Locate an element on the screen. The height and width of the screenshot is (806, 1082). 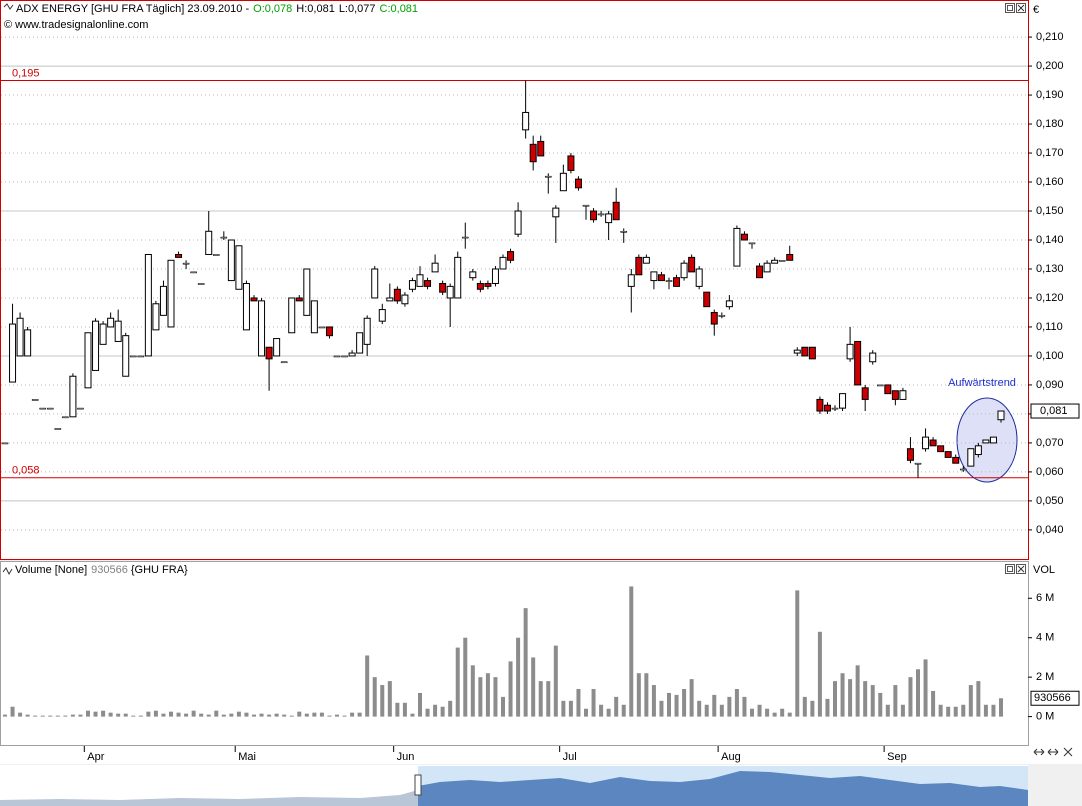
time-axis-area is located at coordinates (541, 755).